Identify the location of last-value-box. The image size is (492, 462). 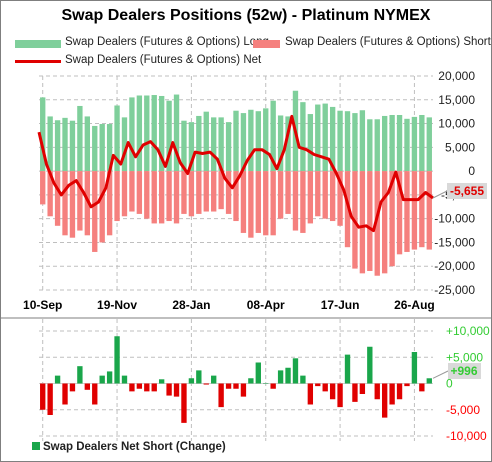
(467, 191).